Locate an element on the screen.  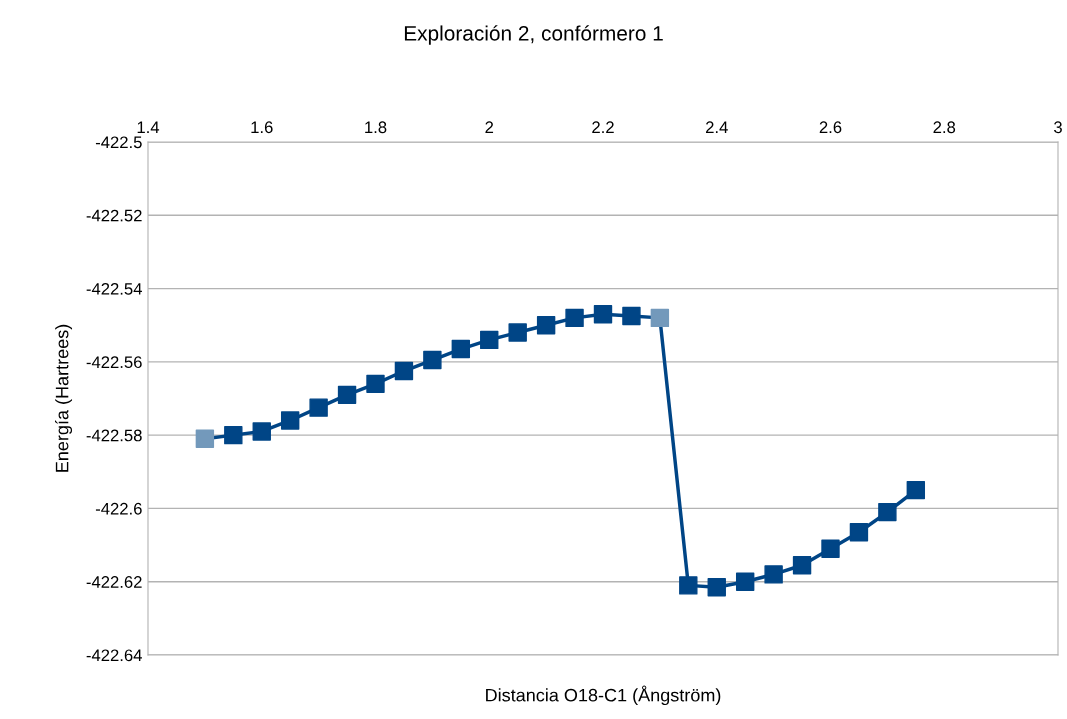
y-tick-label: -422.58 is located at coordinates (114, 435).